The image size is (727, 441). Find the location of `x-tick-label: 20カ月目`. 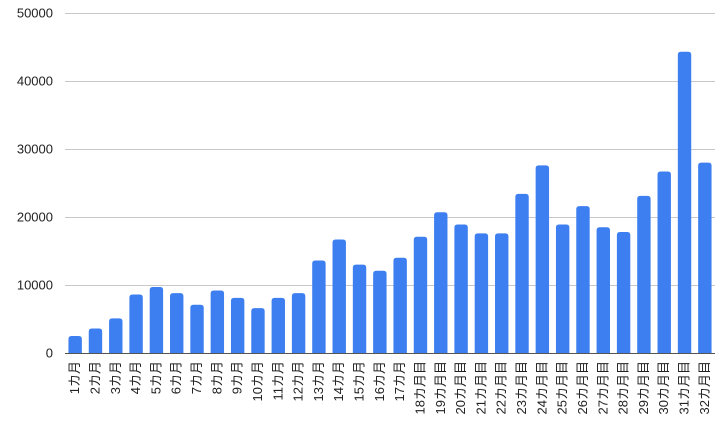

x-tick-label: 20カ月目 is located at coordinates (460, 387).